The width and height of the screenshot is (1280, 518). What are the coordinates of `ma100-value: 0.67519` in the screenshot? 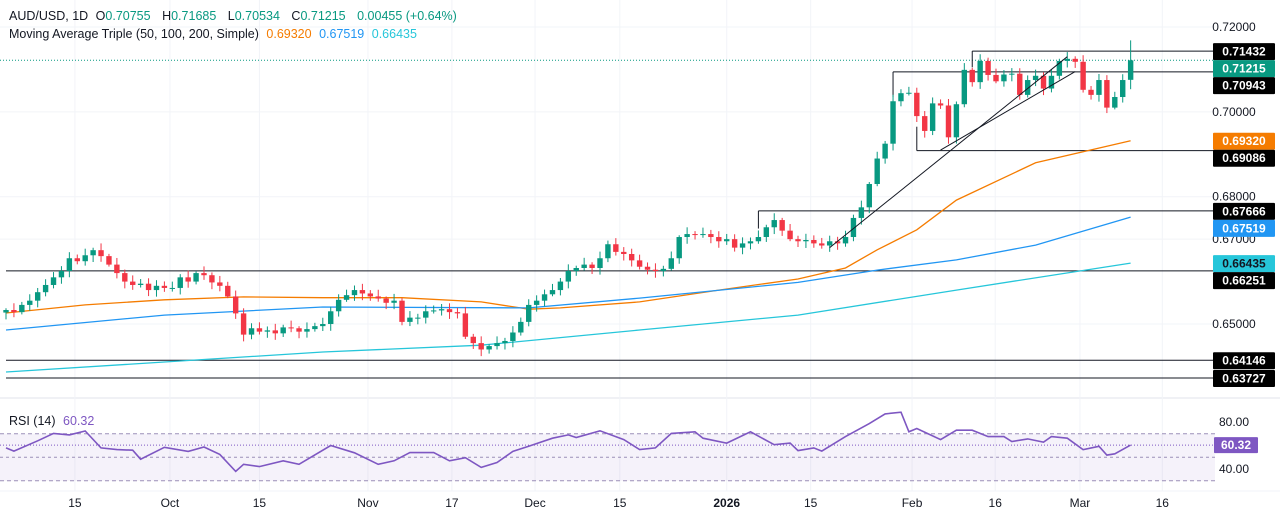 It's located at (342, 34).